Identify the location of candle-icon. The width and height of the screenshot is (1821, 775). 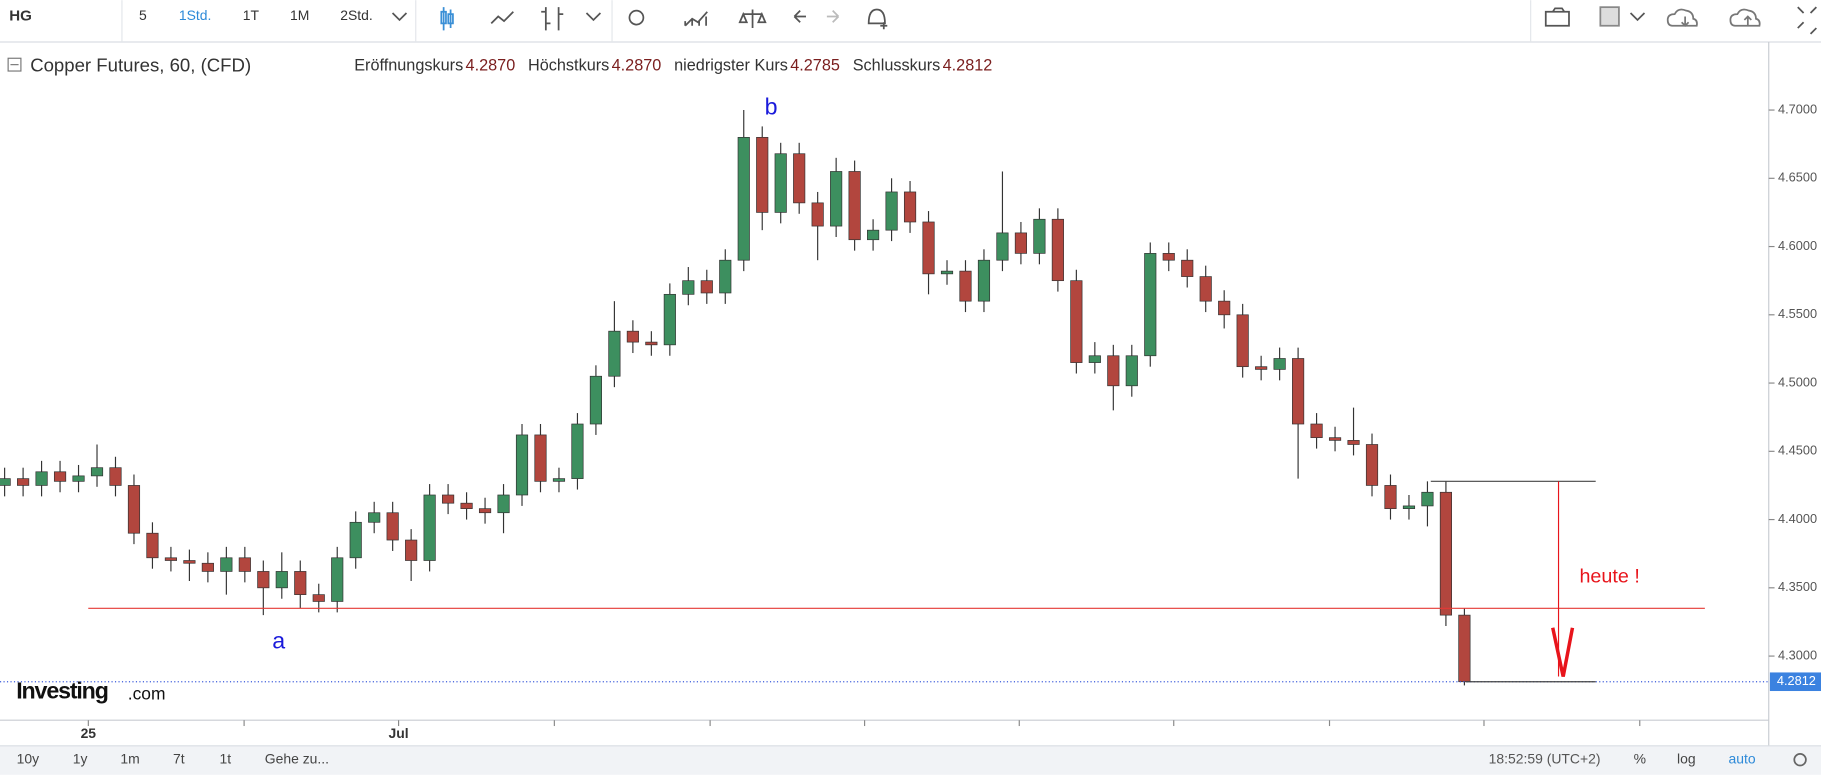
(447, 19).